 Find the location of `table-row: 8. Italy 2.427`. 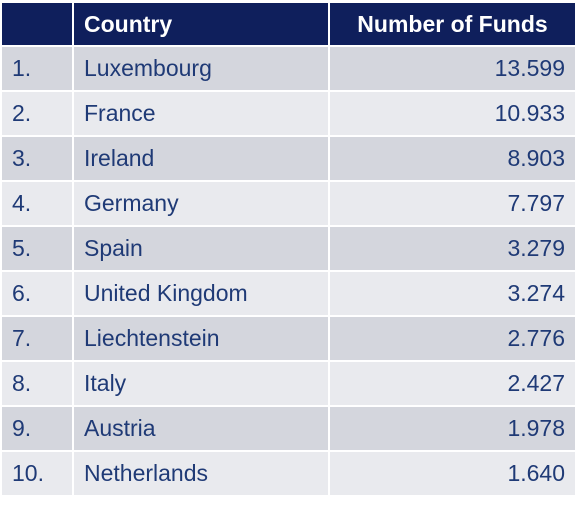

table-row: 8. Italy 2.427 is located at coordinates (288, 384).